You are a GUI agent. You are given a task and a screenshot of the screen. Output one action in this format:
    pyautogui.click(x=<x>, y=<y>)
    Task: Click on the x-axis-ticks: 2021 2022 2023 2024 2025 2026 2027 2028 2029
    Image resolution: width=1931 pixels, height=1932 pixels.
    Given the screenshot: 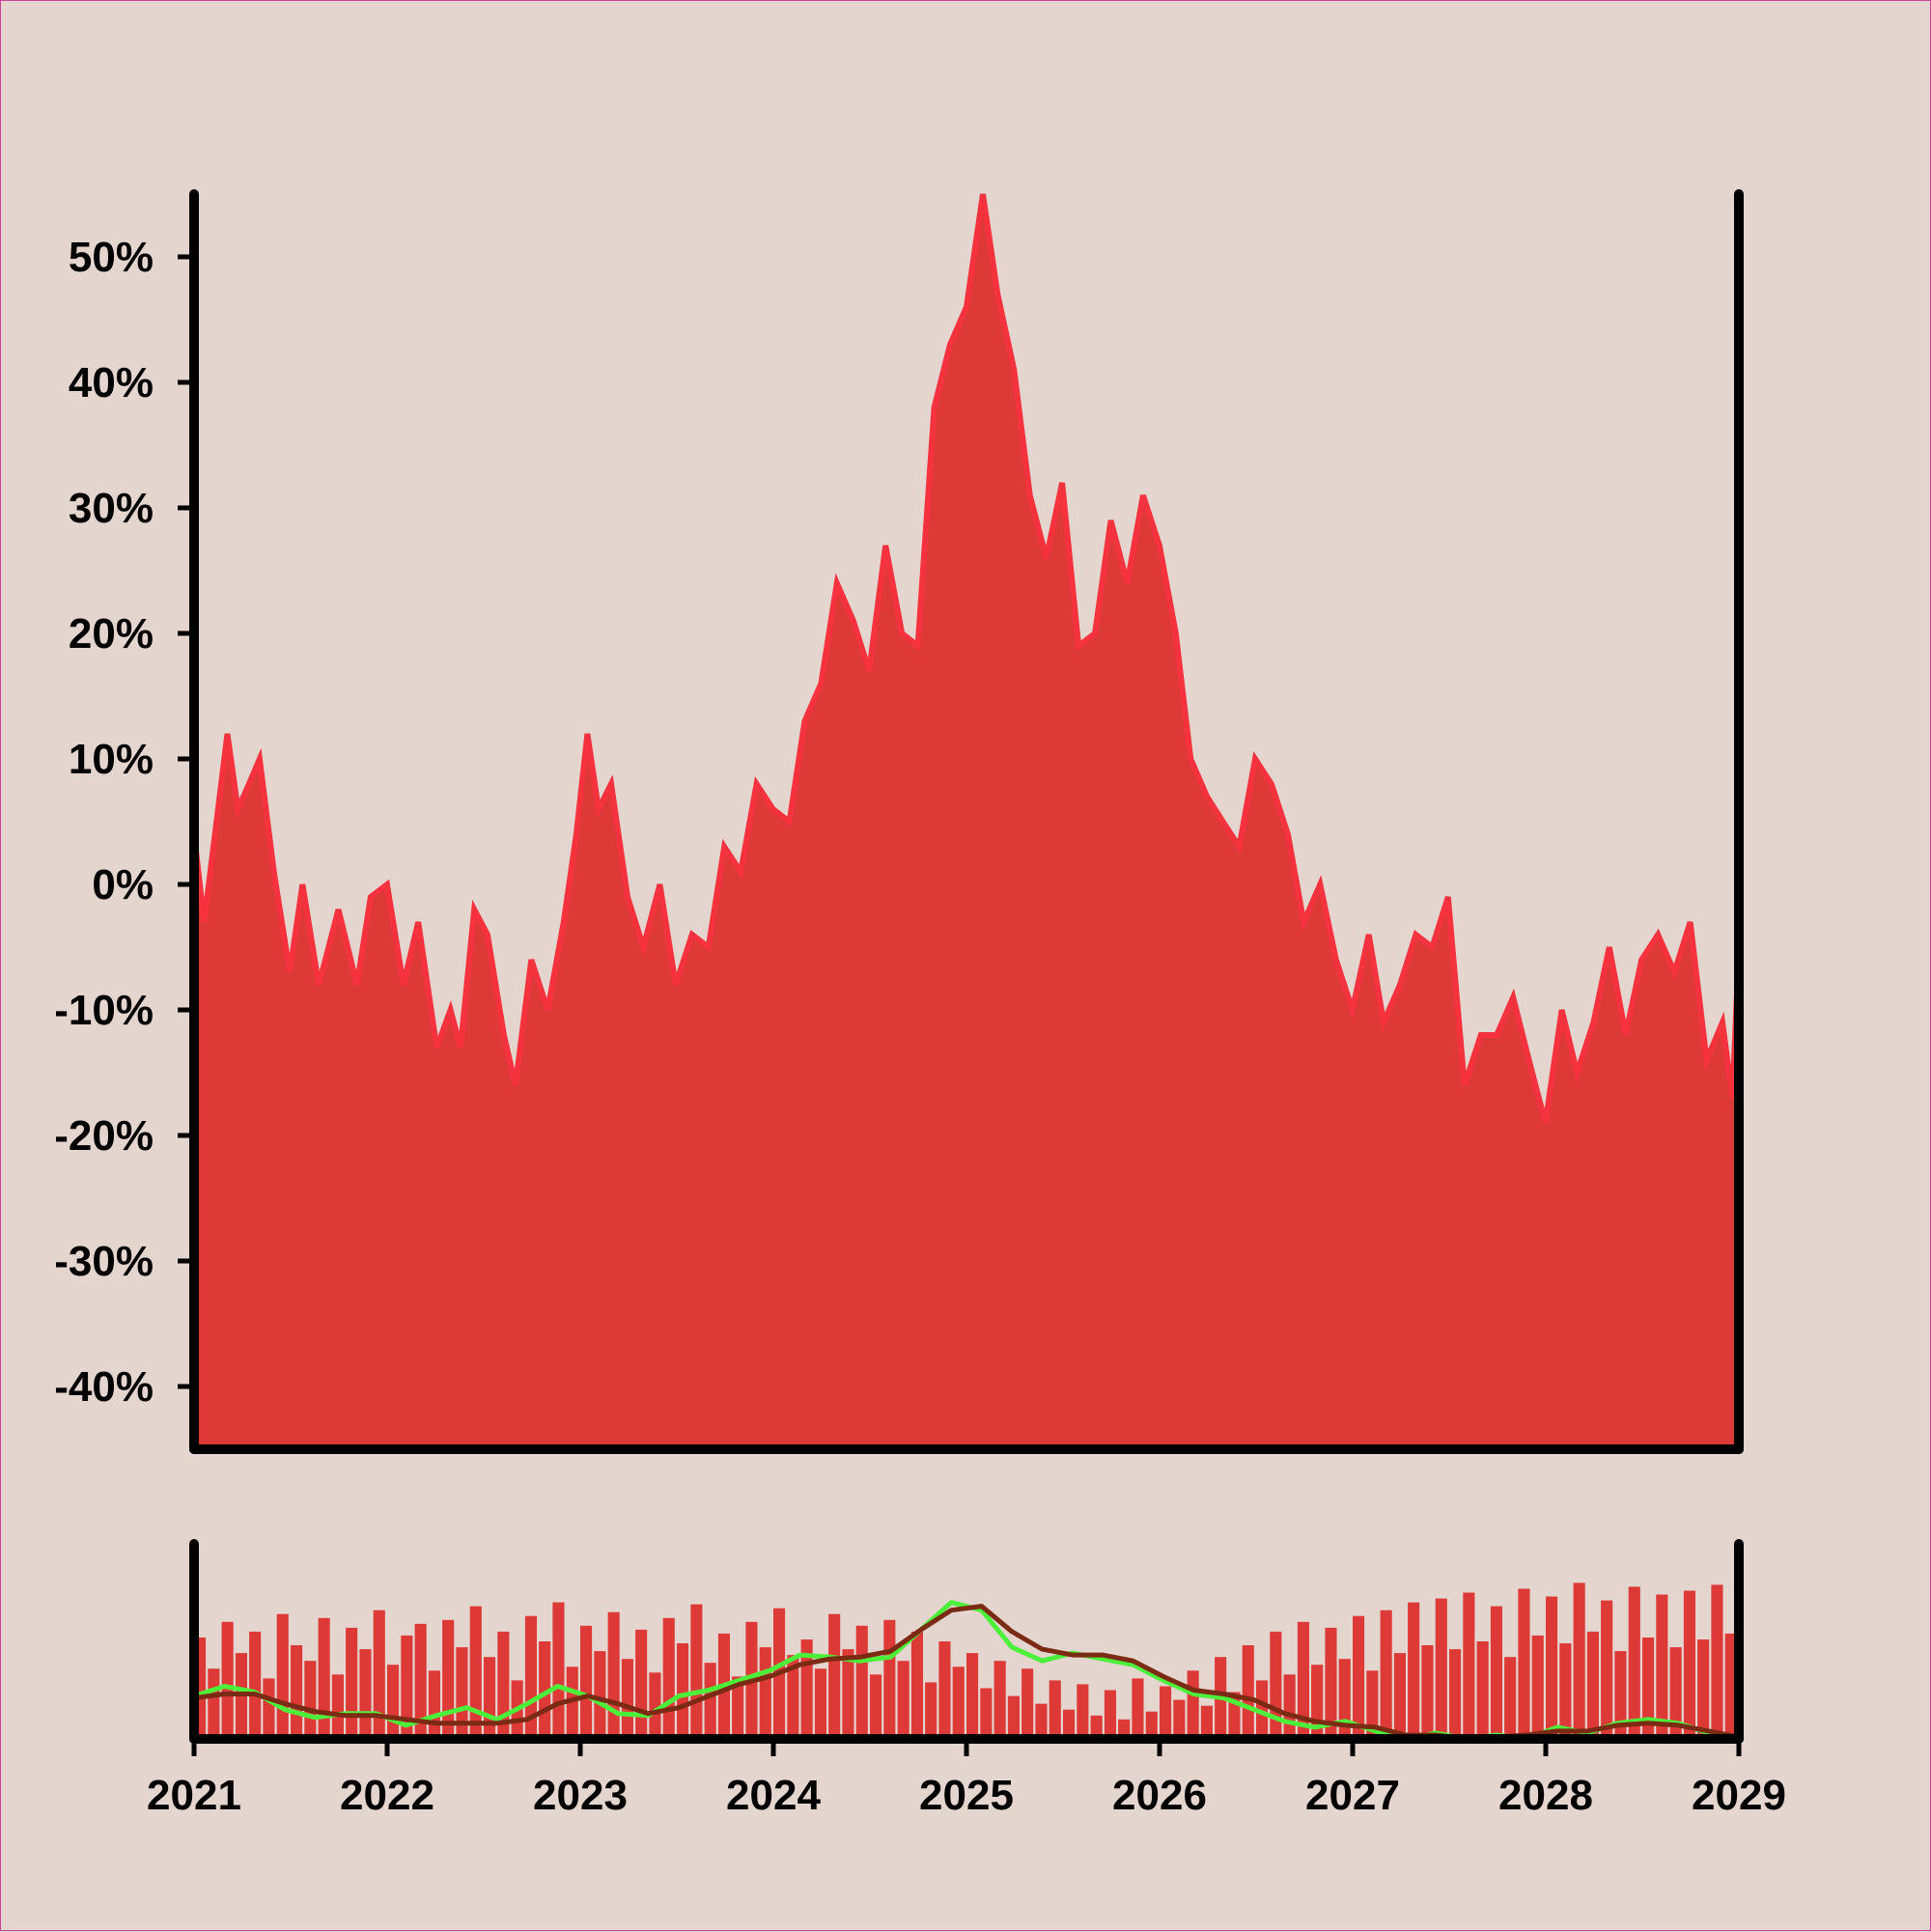 What is the action you would take?
    pyautogui.click(x=966, y=1779)
    